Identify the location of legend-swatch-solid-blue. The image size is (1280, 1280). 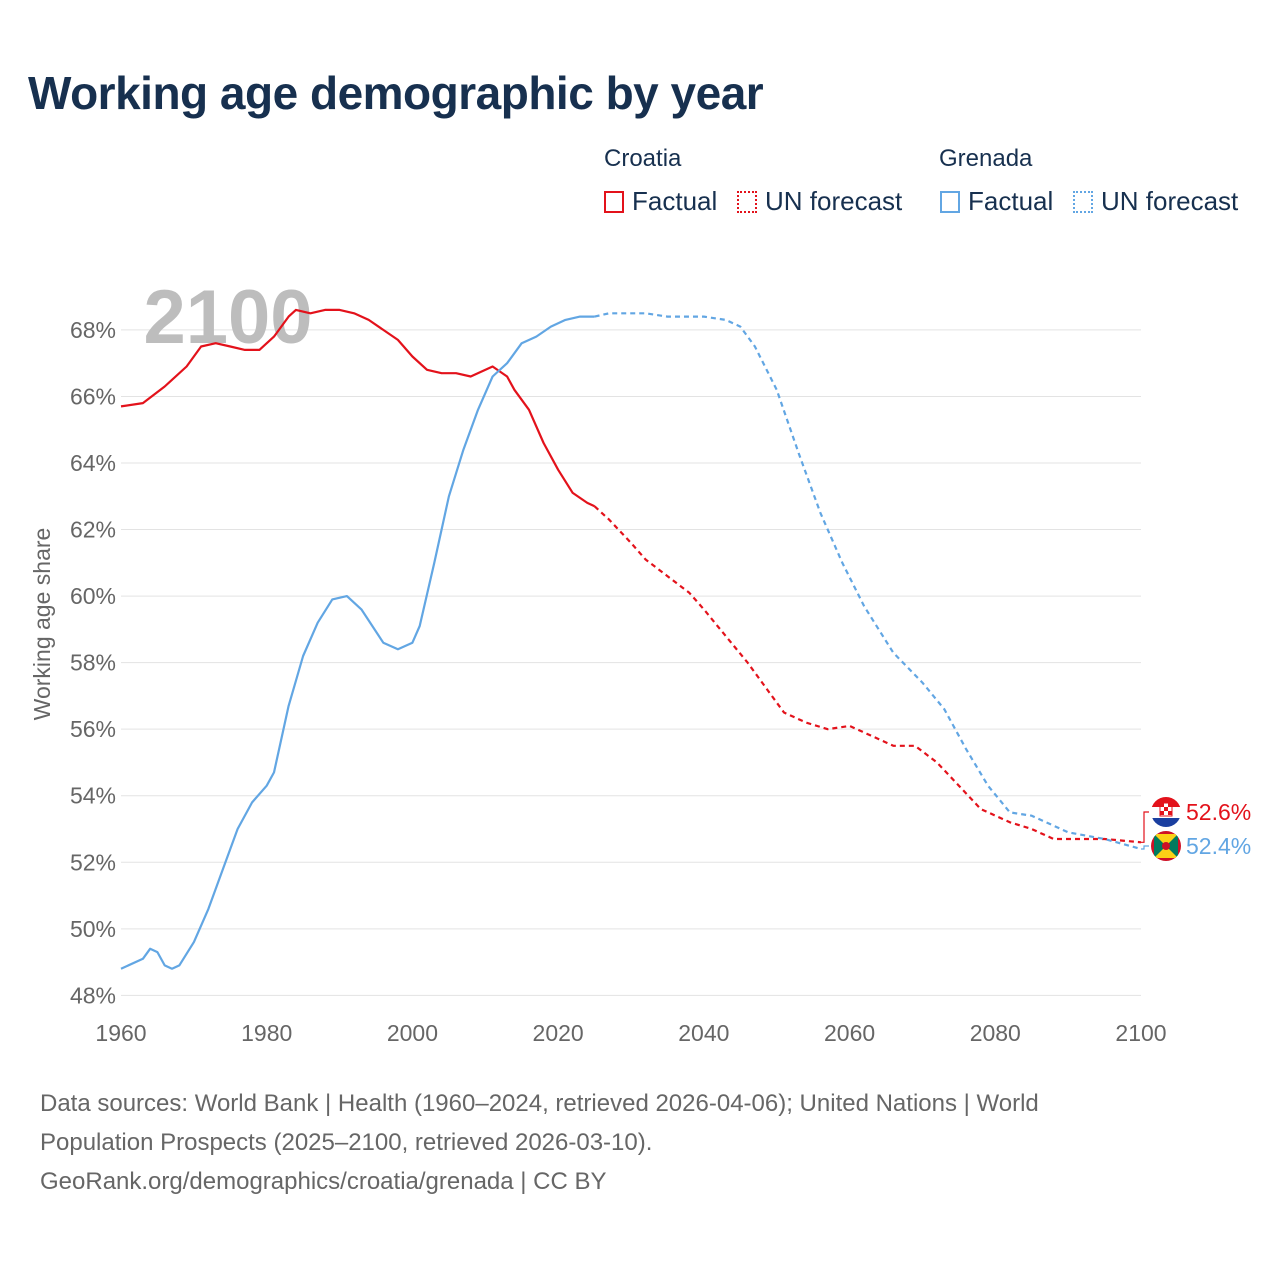
(950, 201).